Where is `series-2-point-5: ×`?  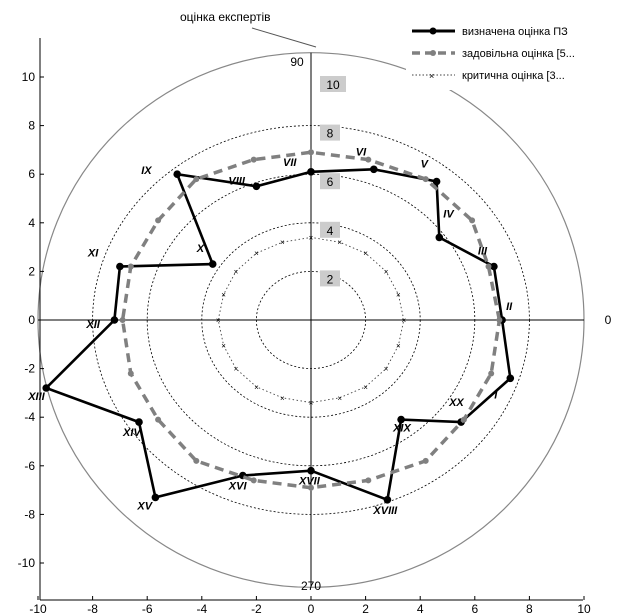 series-2-point-5: × is located at coordinates (311, 237).